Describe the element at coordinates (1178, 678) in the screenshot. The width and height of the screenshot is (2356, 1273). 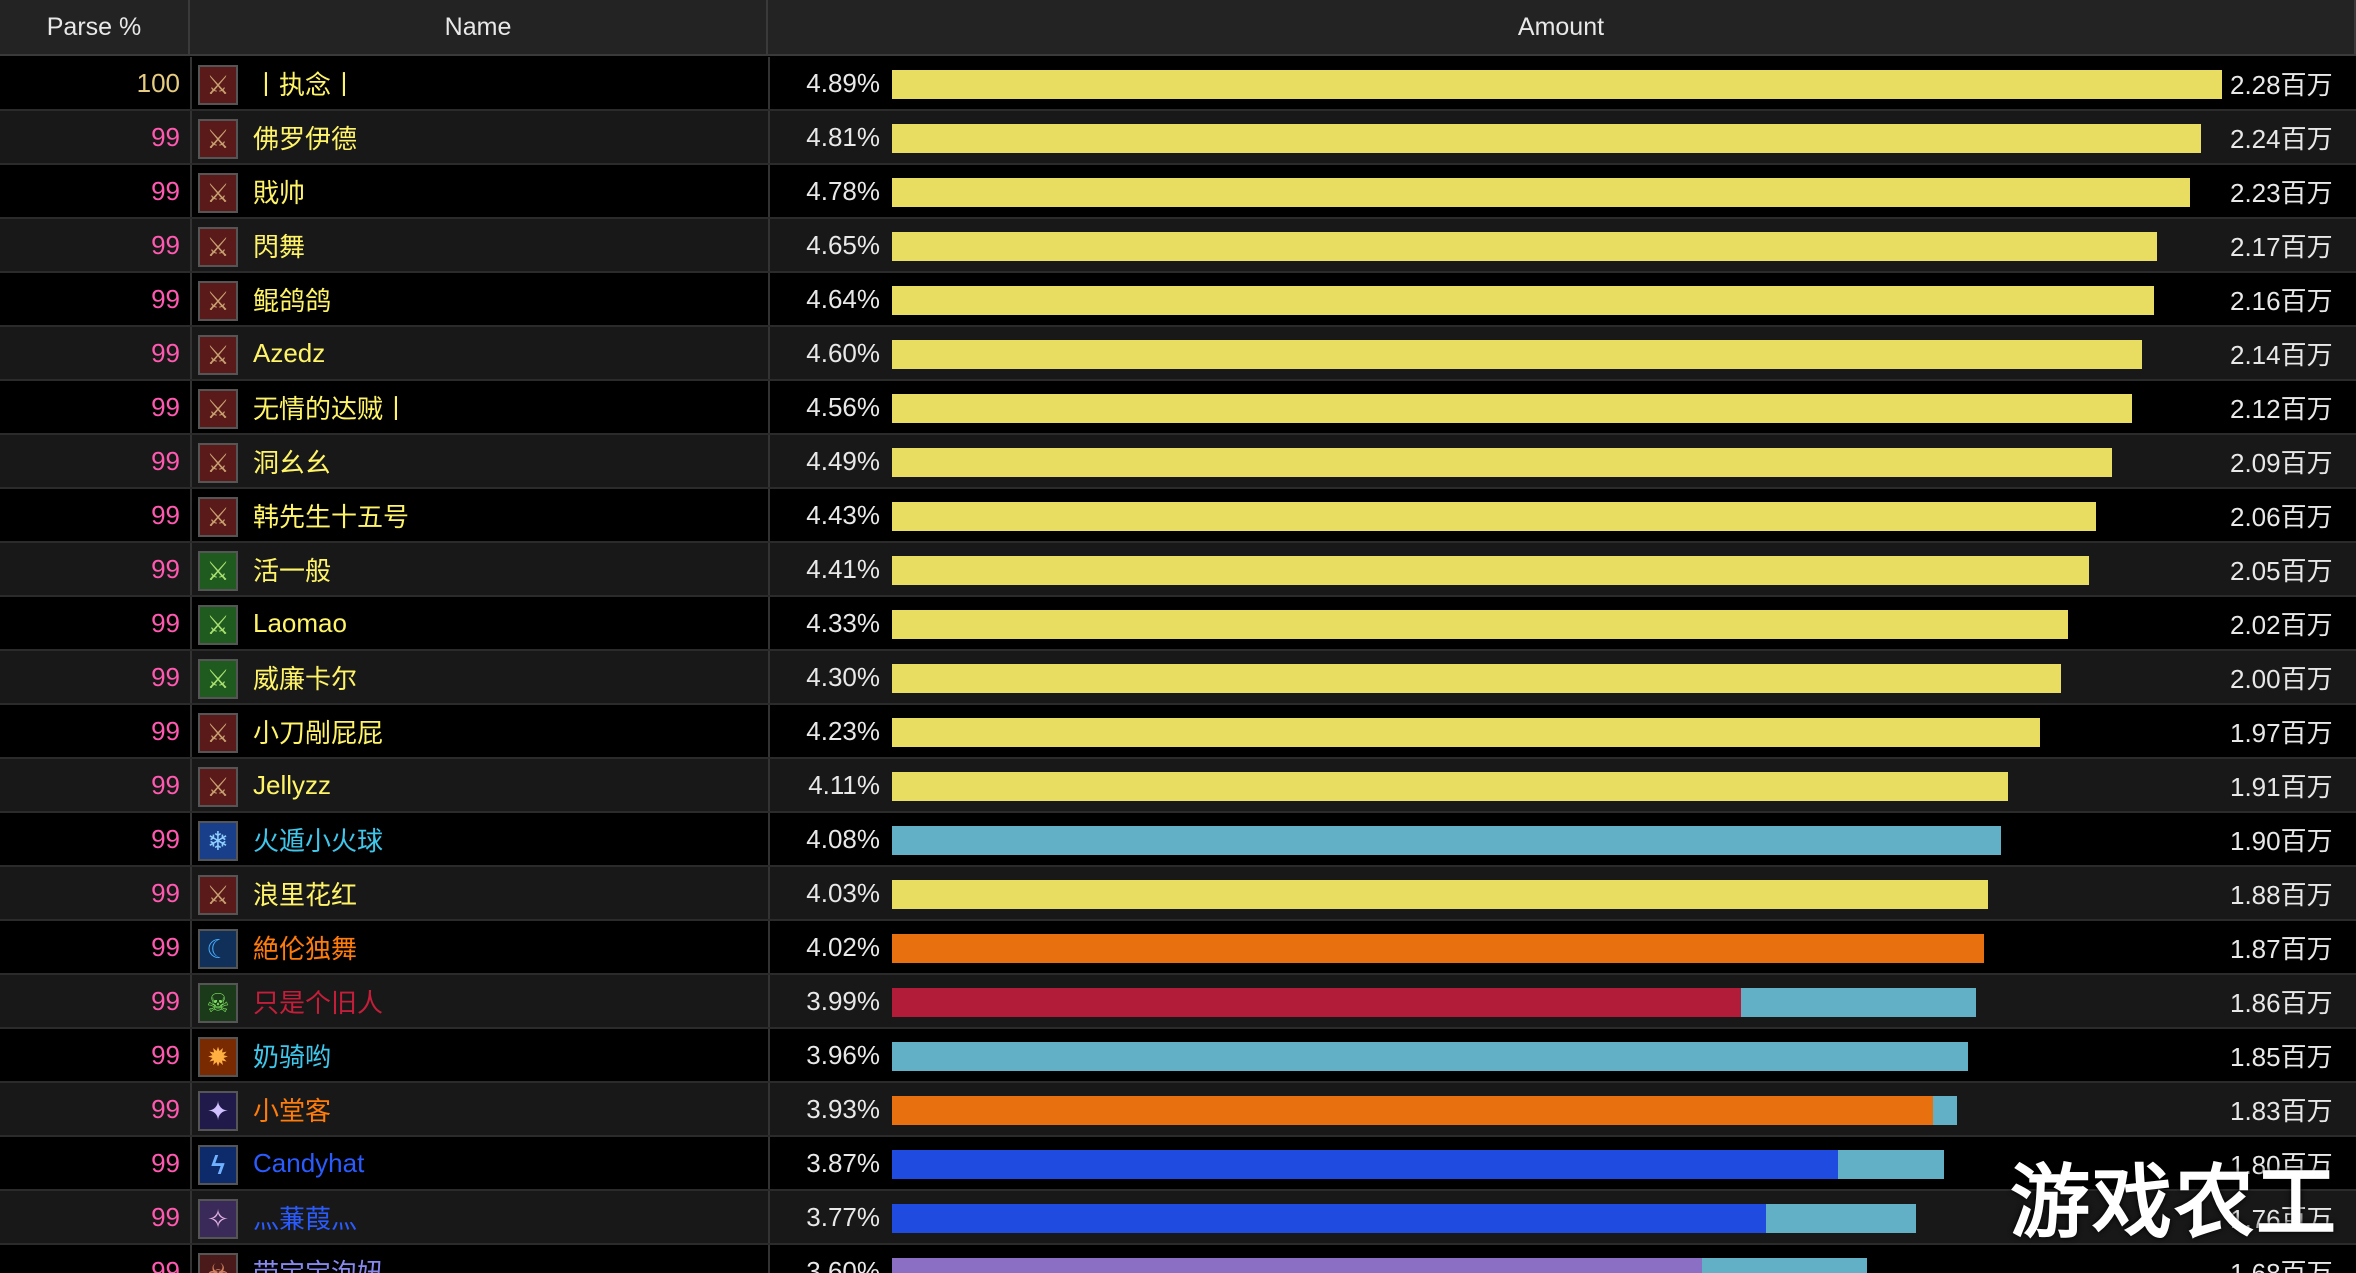
I see `table-row: 99 ⚔ 威廉卡尔 4.30% 2.00百万` at that location.